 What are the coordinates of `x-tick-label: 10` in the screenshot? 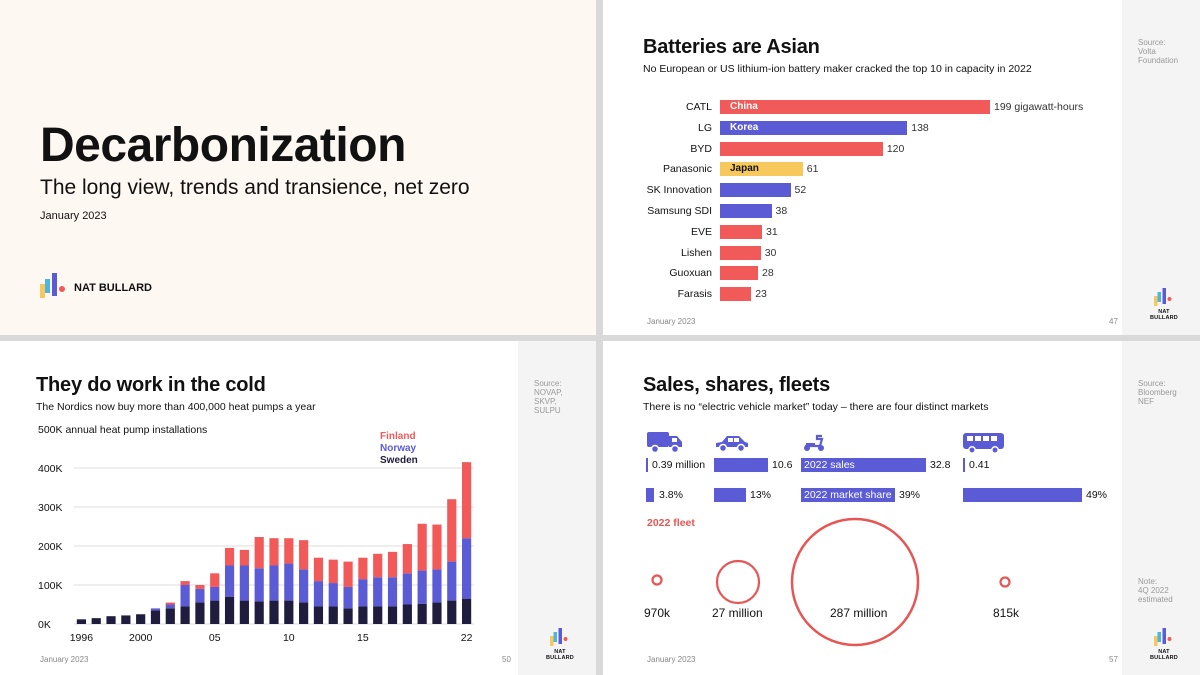 It's located at (289, 638).